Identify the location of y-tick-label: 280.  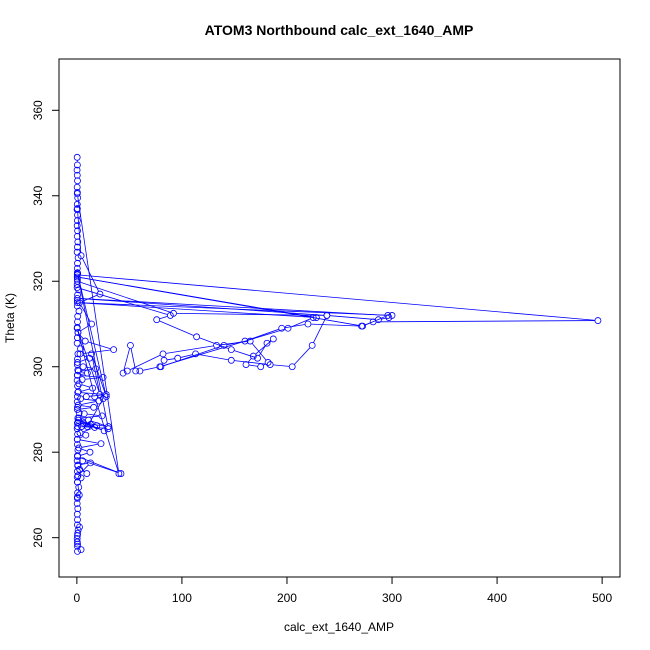
(38, 452).